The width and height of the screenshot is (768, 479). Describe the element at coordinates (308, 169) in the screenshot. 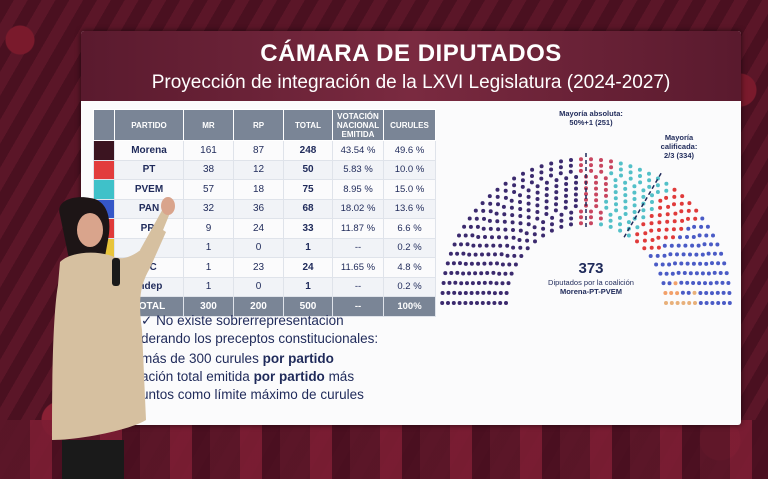

I see `cell-total: 50` at that location.